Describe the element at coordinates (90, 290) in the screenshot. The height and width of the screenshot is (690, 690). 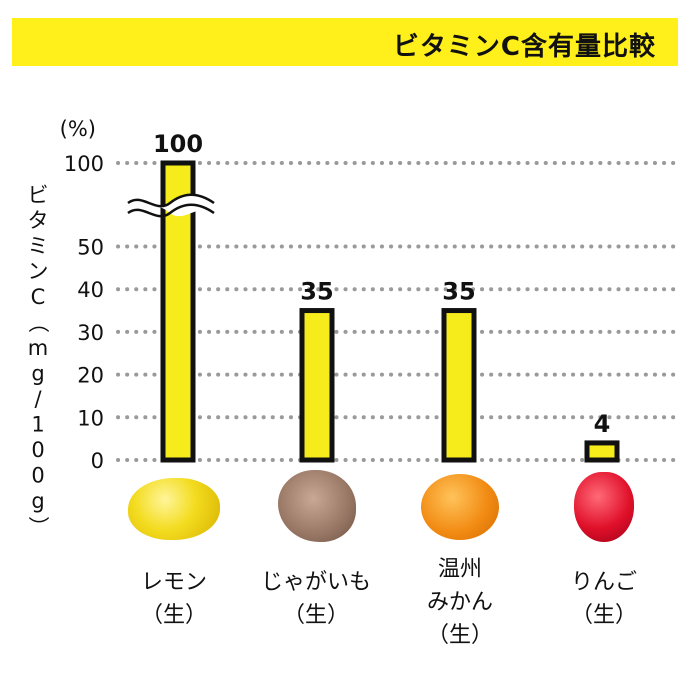
I see `y-tick-label: 40` at that location.